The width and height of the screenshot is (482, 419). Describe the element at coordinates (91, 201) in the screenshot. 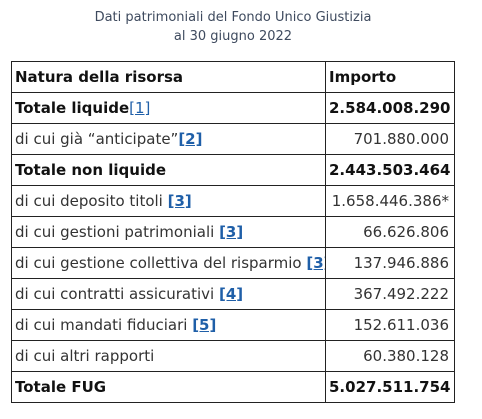

I see `row-label: di cui deposito titoli` at that location.